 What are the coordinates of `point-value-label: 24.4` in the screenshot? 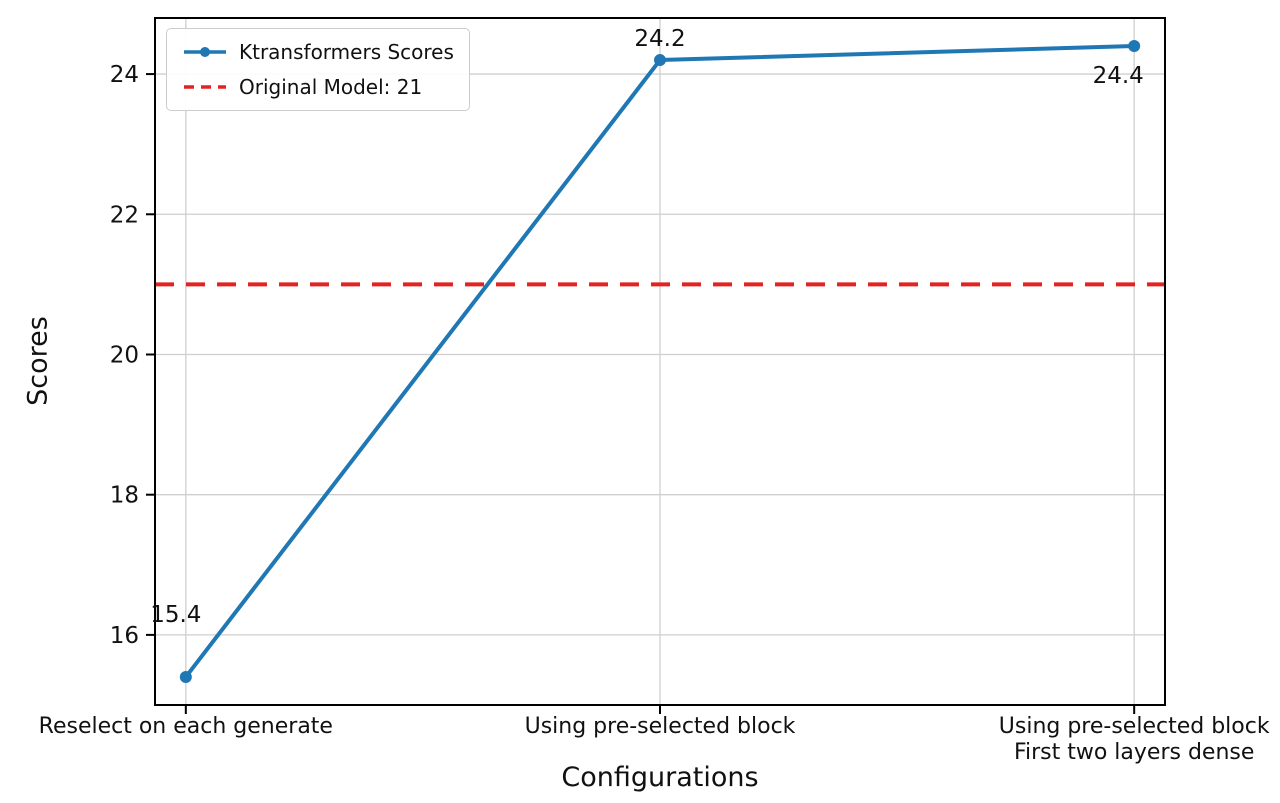 It's located at (1118, 76).